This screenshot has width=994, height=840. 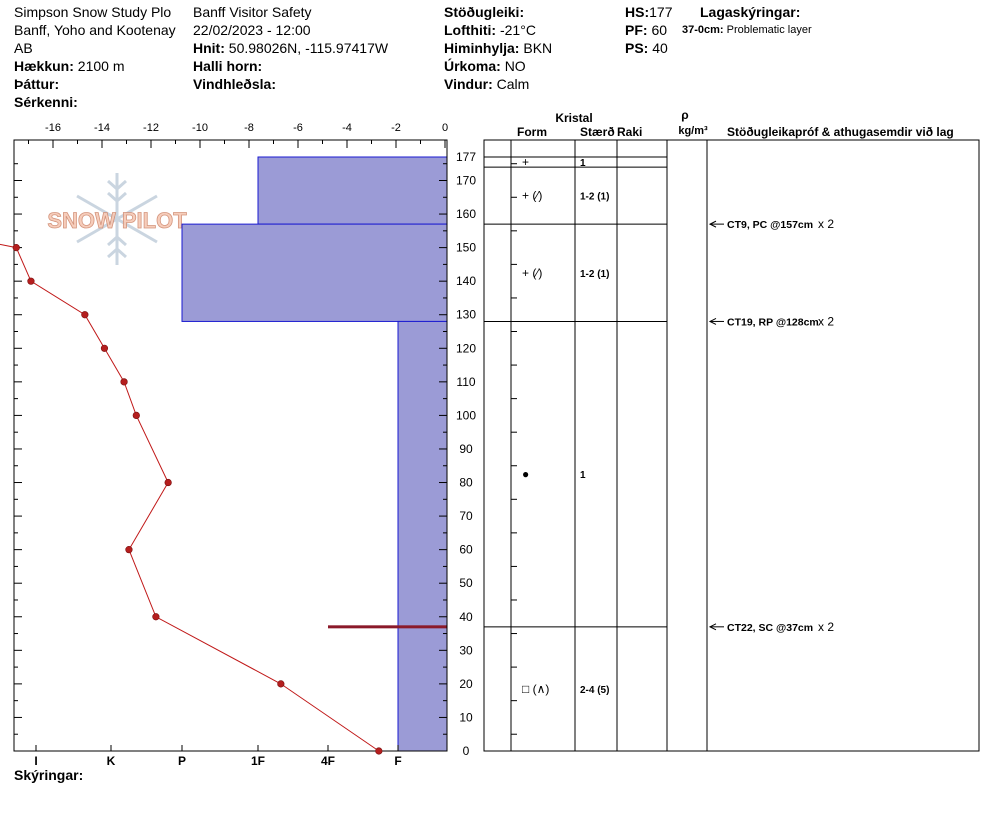 What do you see at coordinates (95, 30) in the screenshot?
I see `location-region: Banff, Yoho and Kootenay` at bounding box center [95, 30].